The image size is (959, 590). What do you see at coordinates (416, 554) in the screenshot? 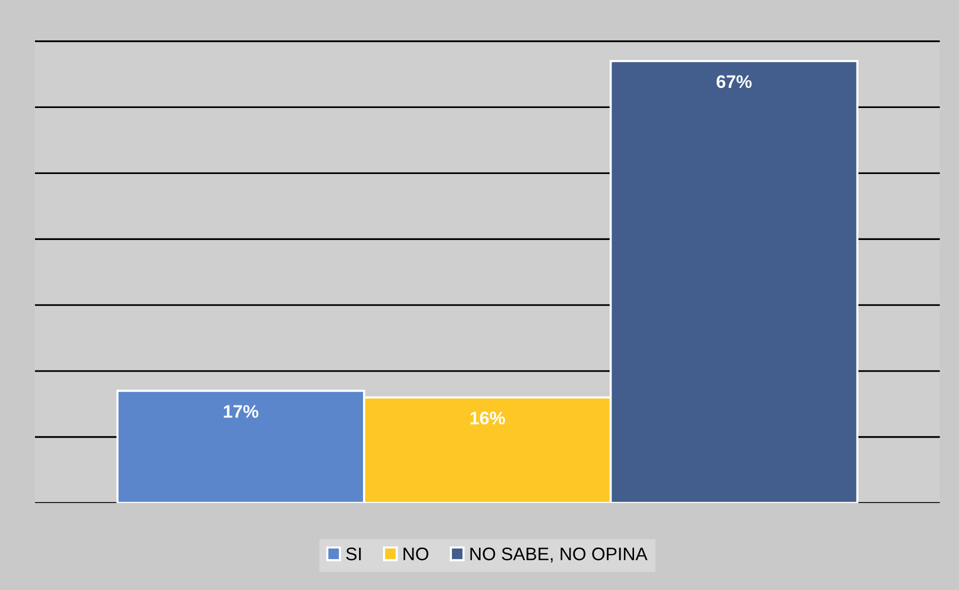
I see `legend-label: NO` at bounding box center [416, 554].